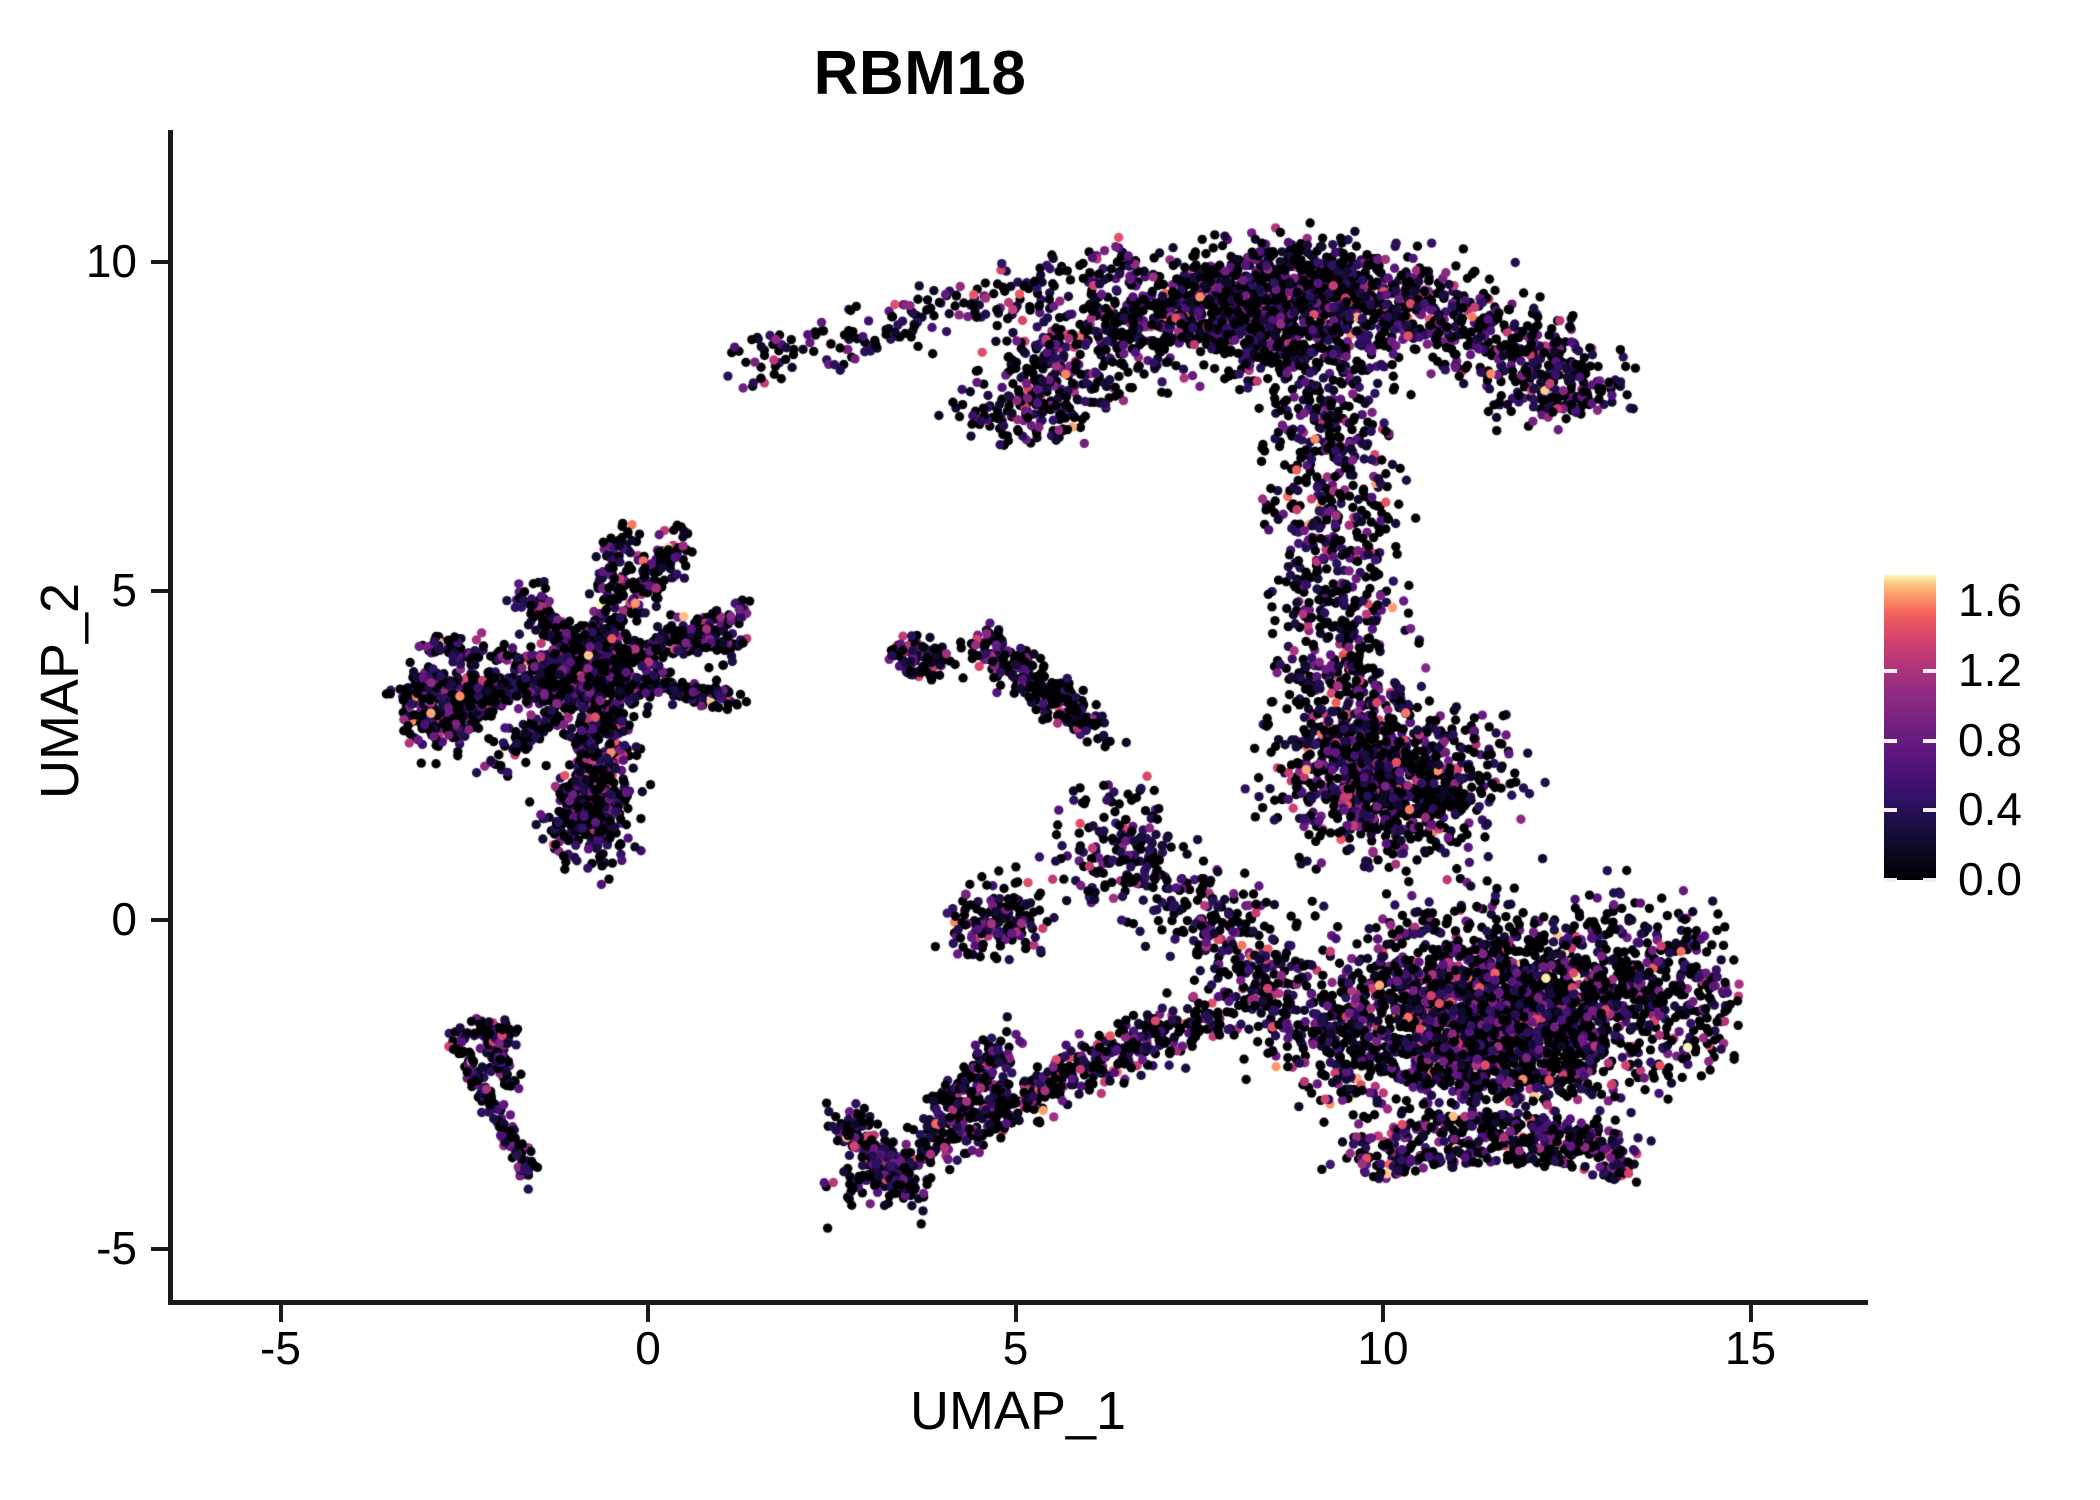  I want to click on y-tick-label: 0, so click(124, 919).